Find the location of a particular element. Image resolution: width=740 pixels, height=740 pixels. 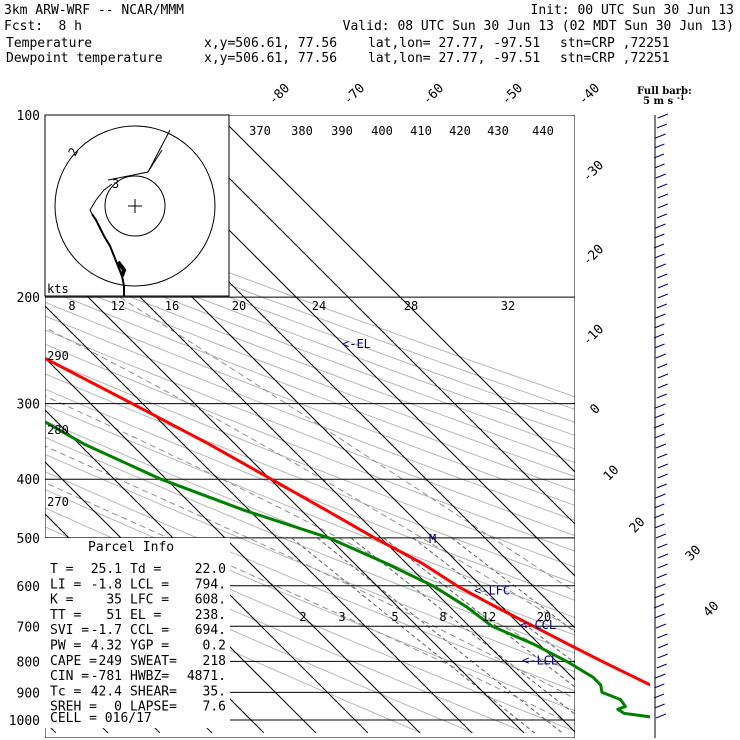

pressure-tick-label: 800 is located at coordinates (28, 662).